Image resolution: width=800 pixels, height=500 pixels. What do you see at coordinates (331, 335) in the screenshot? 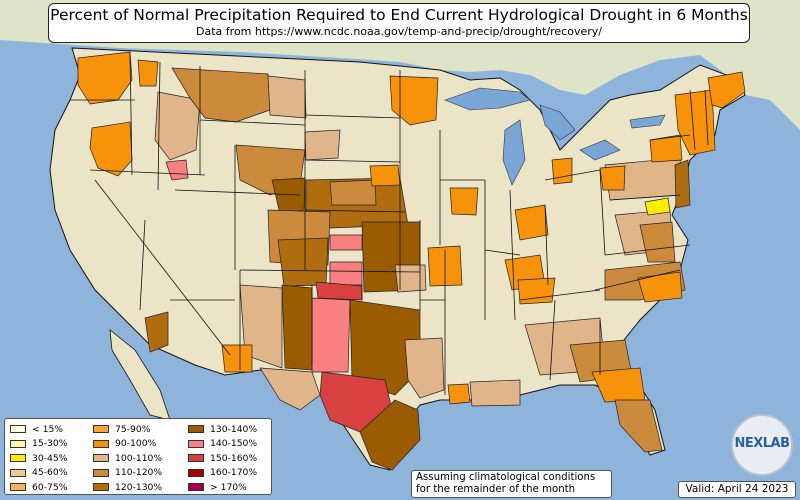
I see `region-tx-panhandle-pink` at bounding box center [331, 335].